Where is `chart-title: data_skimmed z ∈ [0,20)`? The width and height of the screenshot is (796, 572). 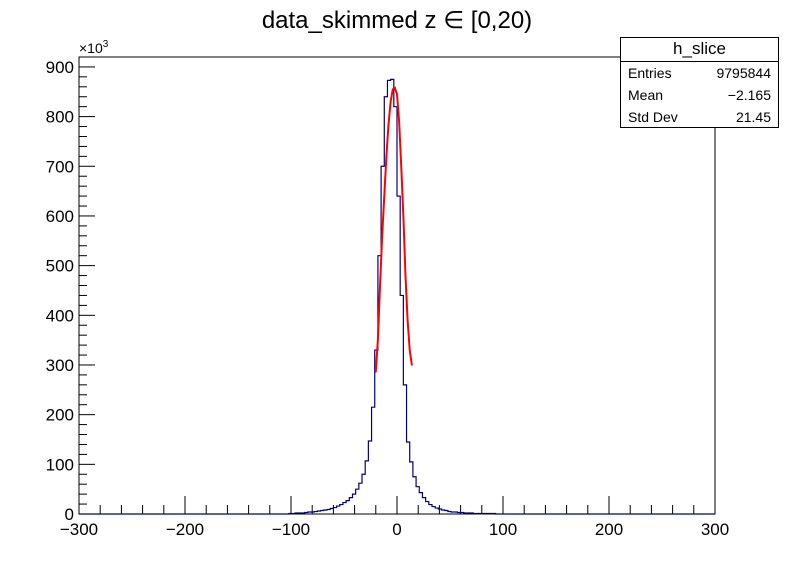 chart-title: data_skimmed z ∈ [0,20) is located at coordinates (397, 20).